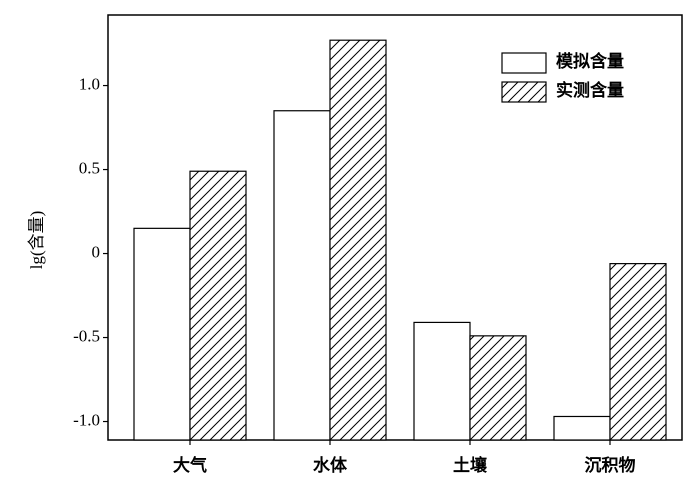 This screenshot has width=700, height=490. Describe the element at coordinates (610, 465) in the screenshot. I see `x-tick-label: 沉积物` at that location.